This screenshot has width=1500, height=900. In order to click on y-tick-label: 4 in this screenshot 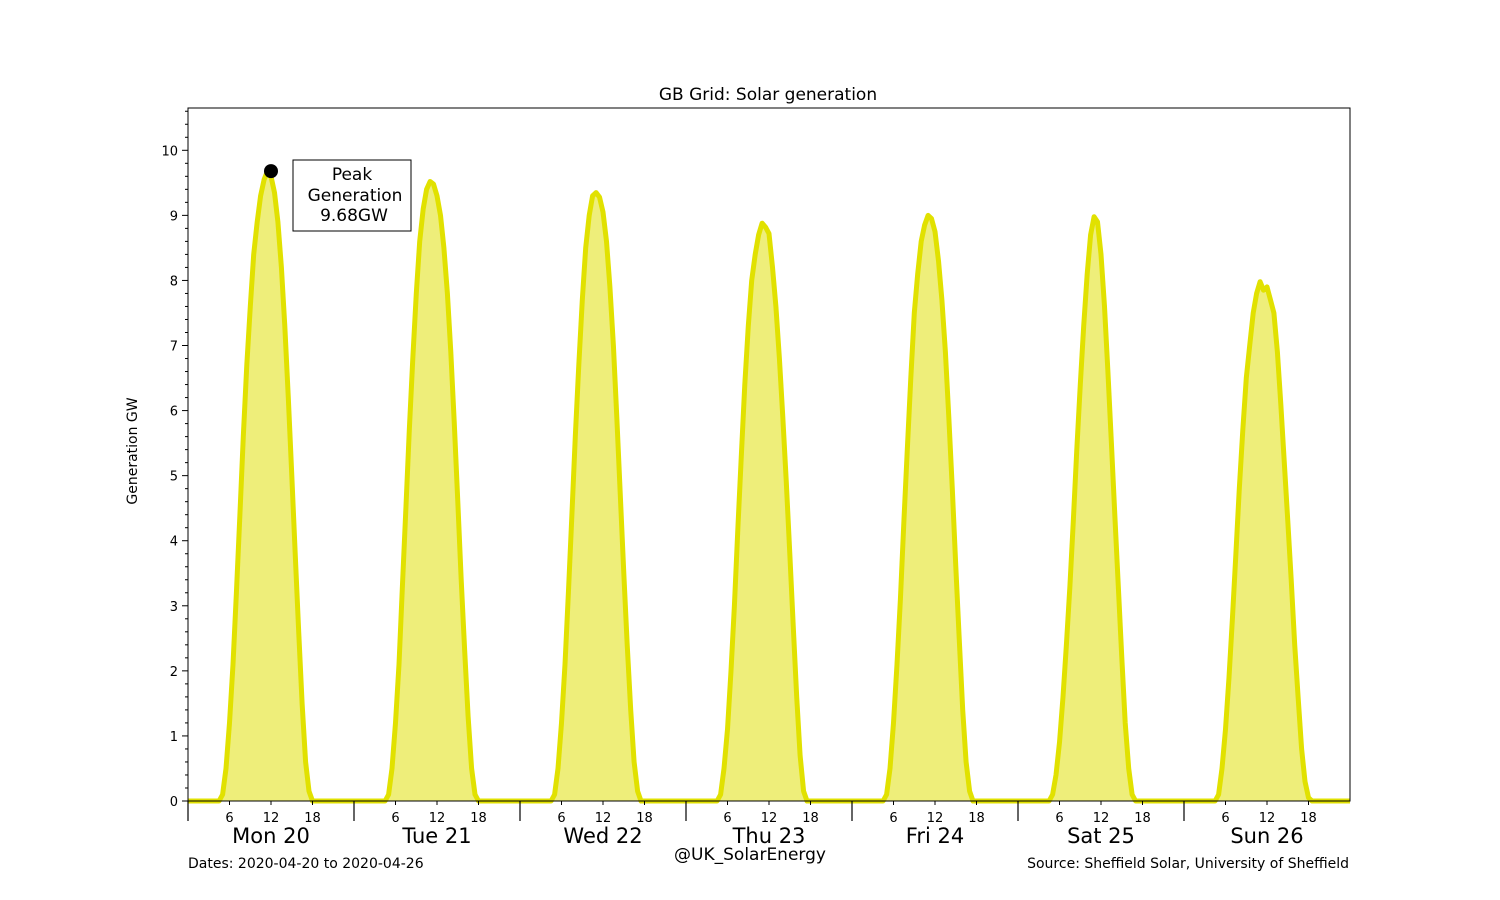, I will do `click(174, 542)`.